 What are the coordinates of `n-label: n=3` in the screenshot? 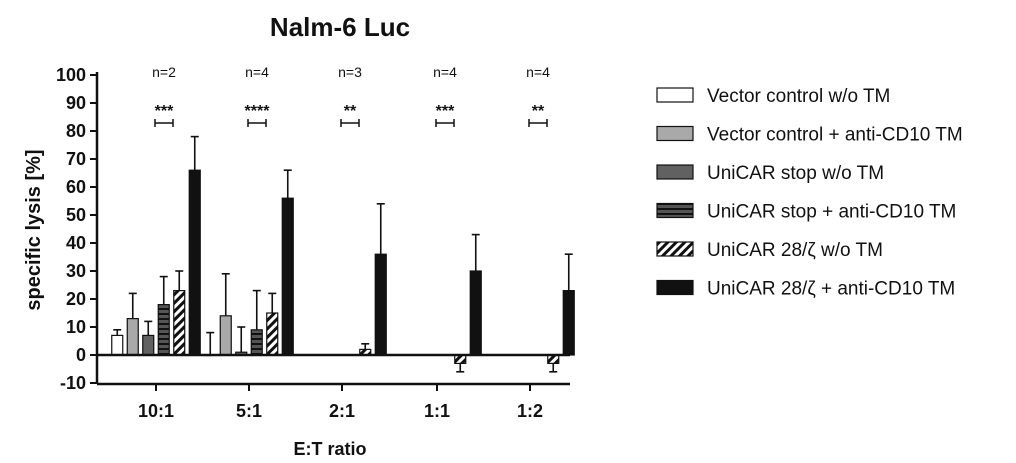 It's located at (350, 72).